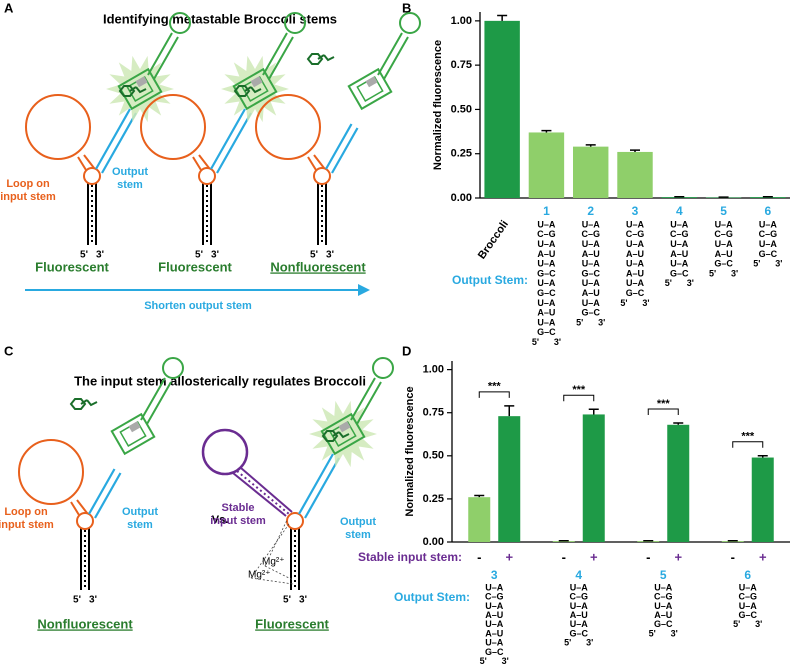 The width and height of the screenshot is (793, 672). Describe the element at coordinates (84, 404) in the screenshot. I see `dfhbi` at that location.